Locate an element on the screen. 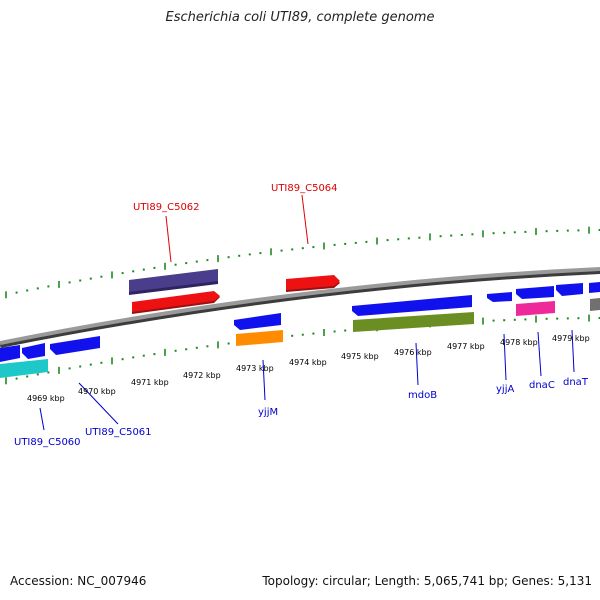  gene-cyan is located at coordinates (24, 368).